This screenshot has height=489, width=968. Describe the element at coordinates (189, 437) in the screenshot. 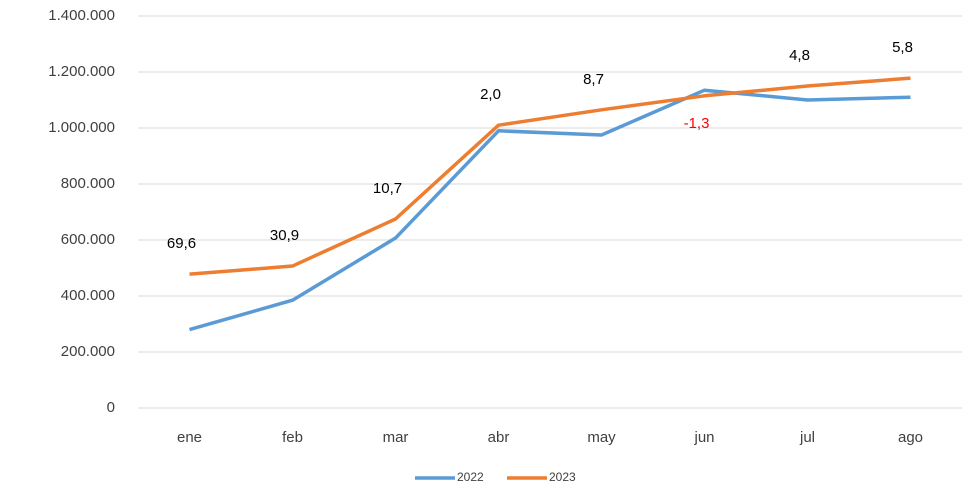

I see `x-tick-label: ene` at that location.